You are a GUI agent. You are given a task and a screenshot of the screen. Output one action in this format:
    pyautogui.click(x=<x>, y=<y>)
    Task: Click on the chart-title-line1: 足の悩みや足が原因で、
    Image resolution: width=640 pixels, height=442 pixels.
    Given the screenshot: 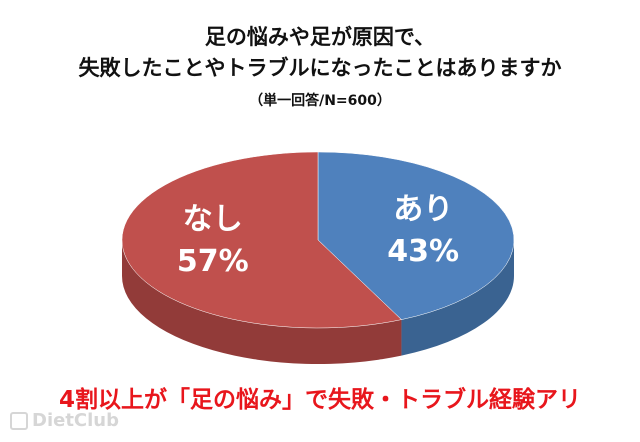 What is the action you would take?
    pyautogui.click(x=320, y=37)
    